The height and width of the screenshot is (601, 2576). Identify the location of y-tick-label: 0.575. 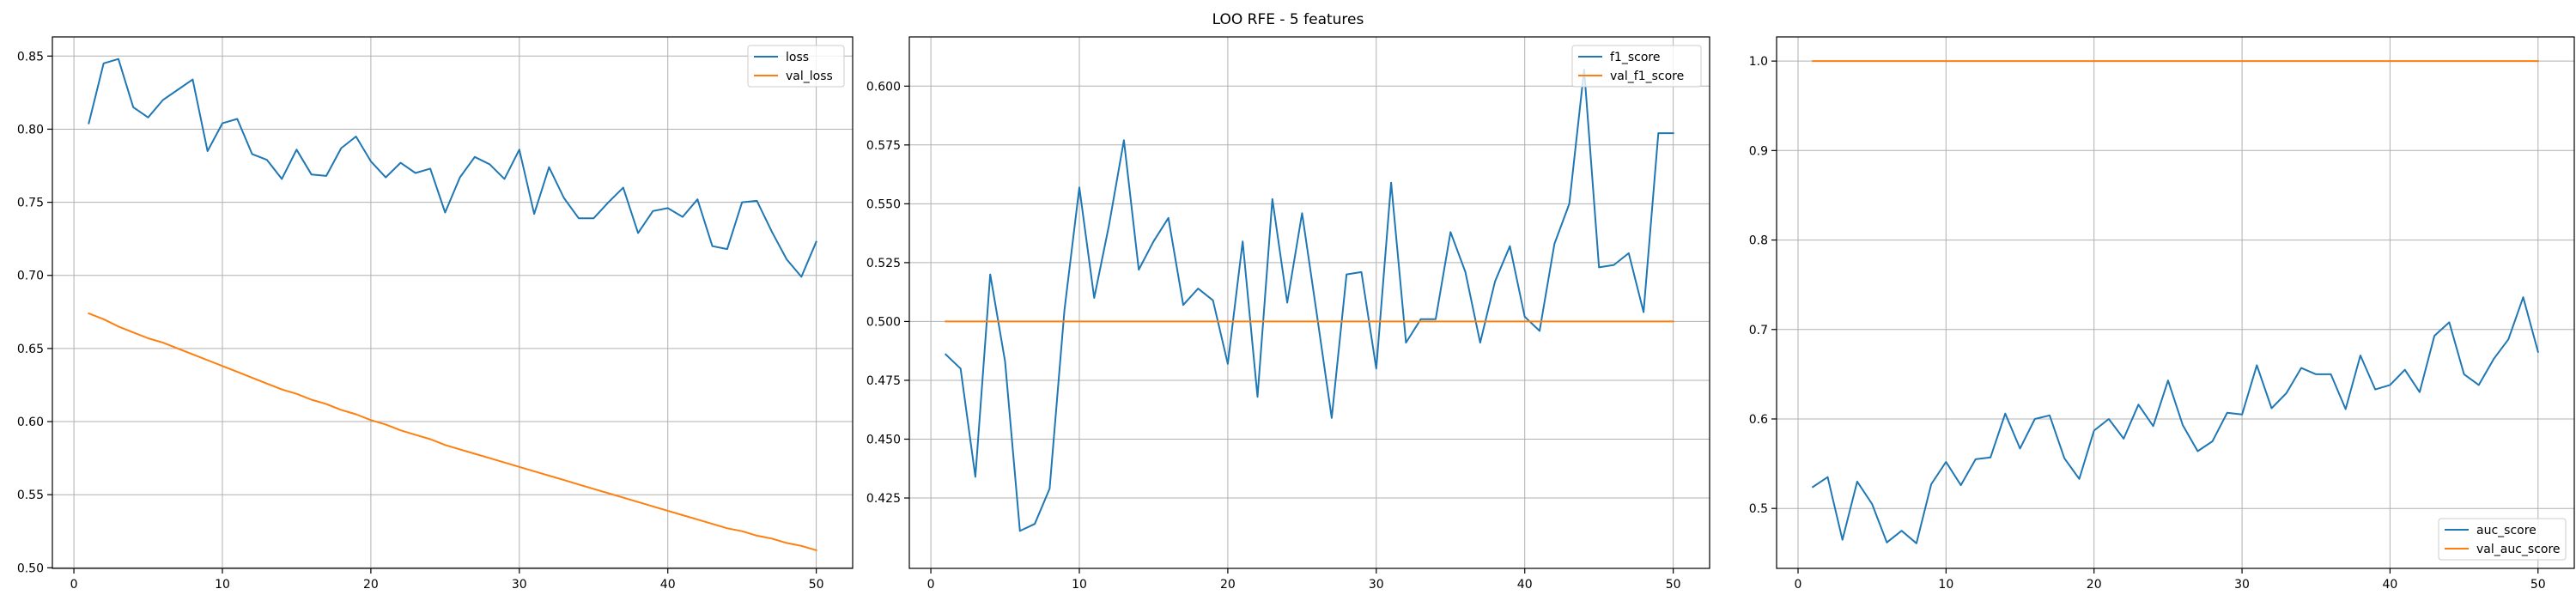
(884, 146).